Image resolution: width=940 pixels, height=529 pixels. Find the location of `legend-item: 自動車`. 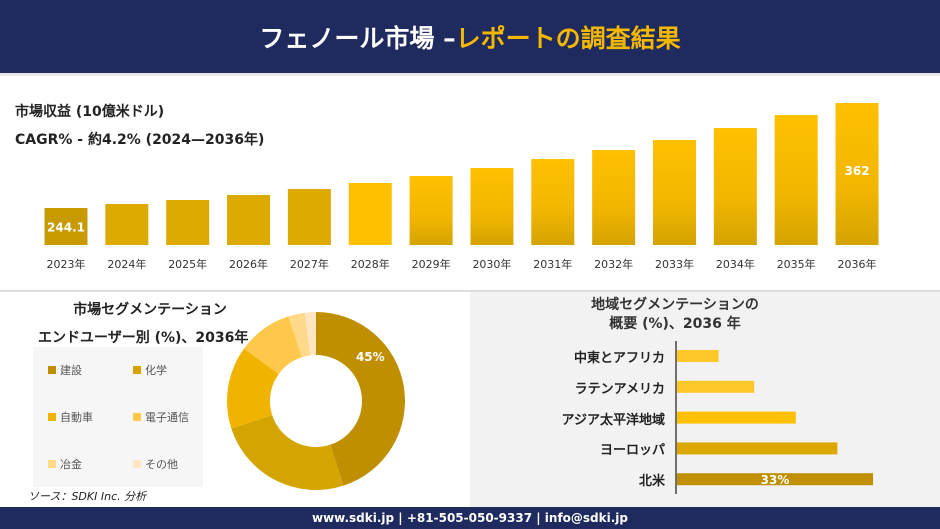

legend-item: 自動車 is located at coordinates (70, 417).